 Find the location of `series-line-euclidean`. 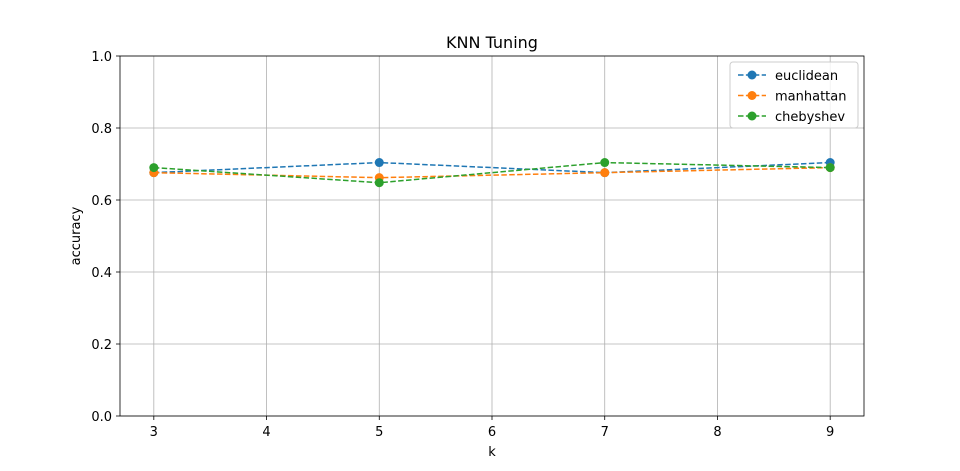

series-line-euclidean is located at coordinates (492, 167).